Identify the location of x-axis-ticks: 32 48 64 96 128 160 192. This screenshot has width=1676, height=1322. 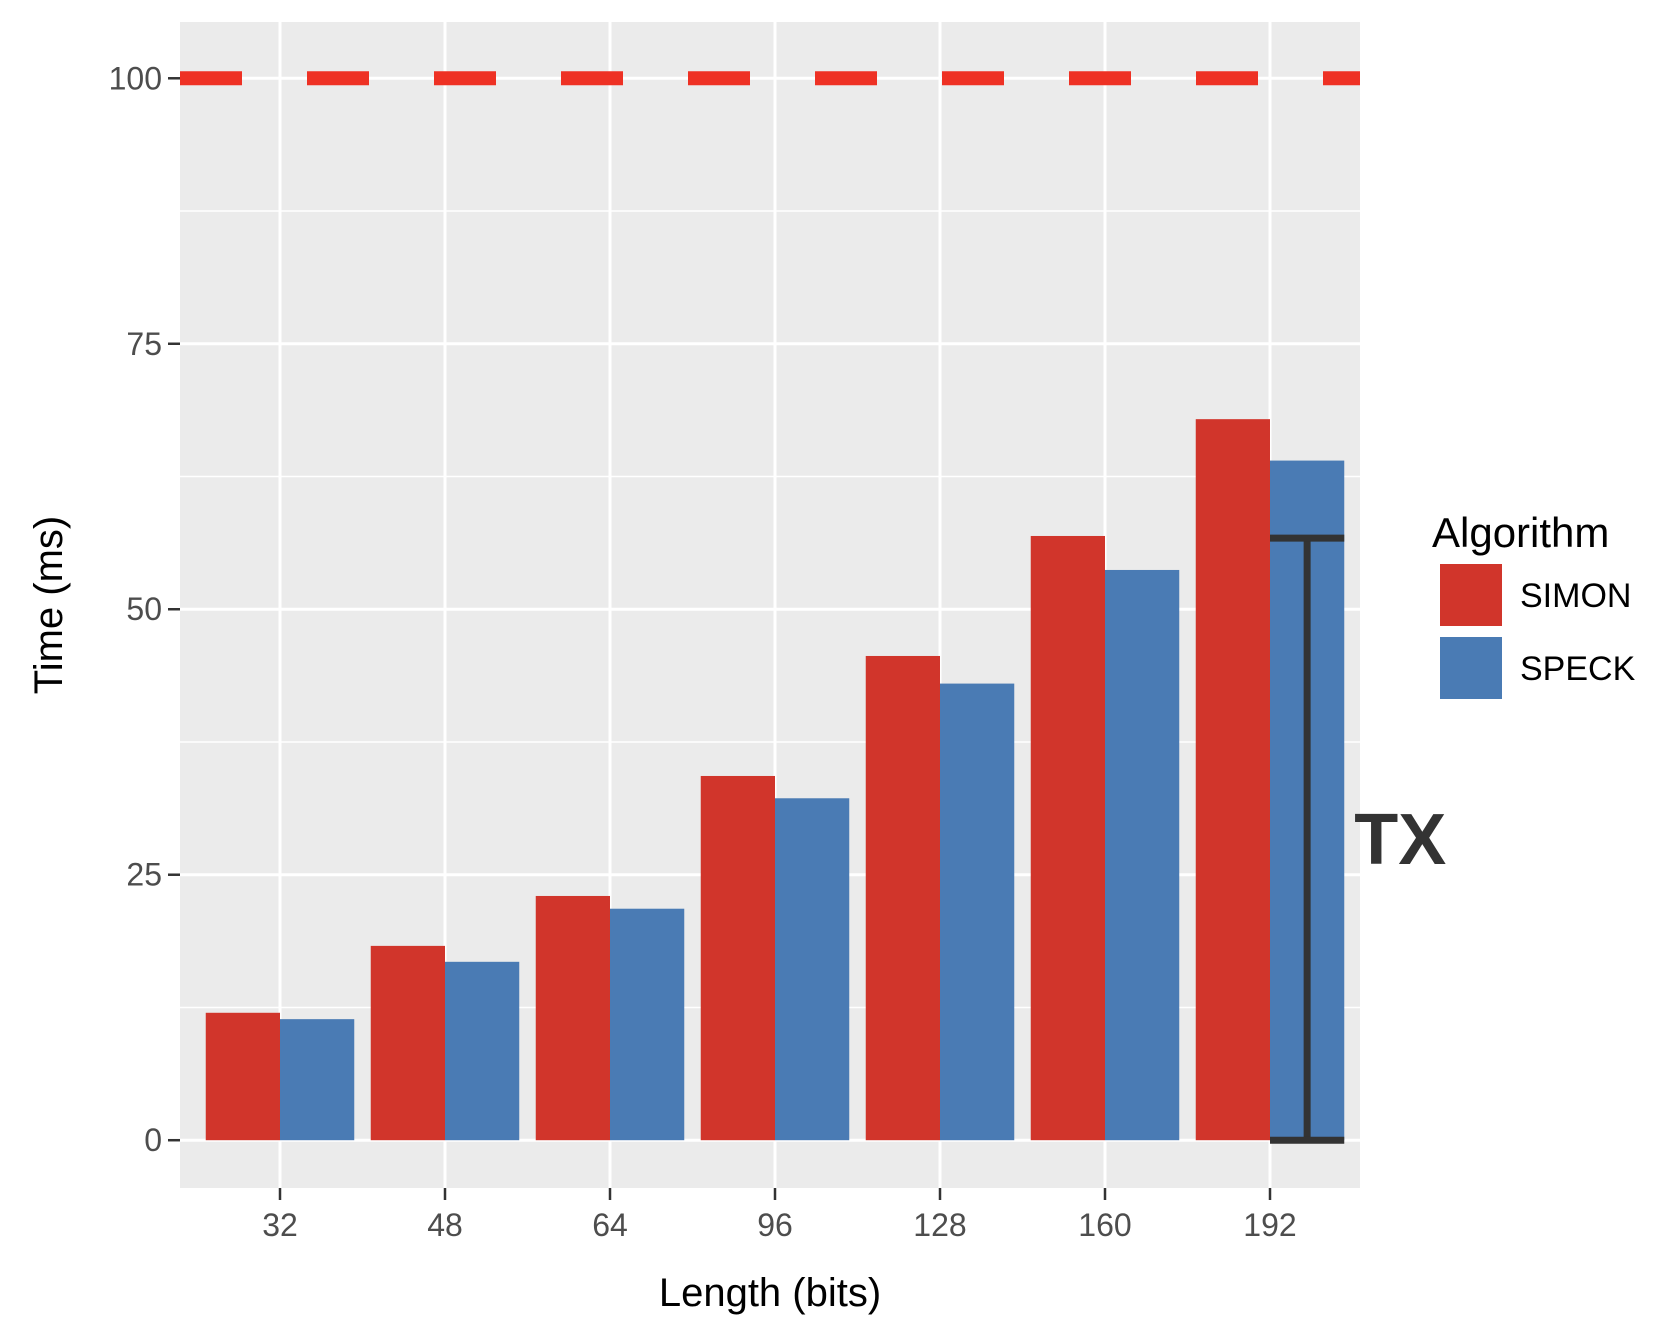
(779, 1215).